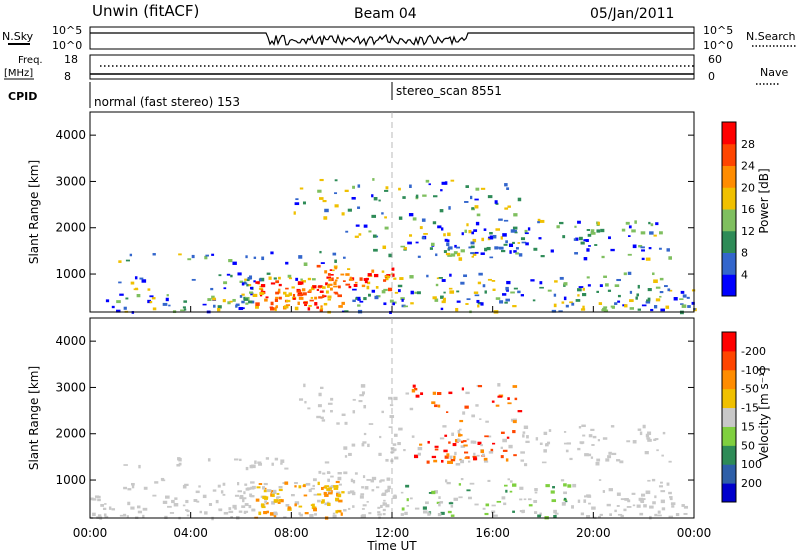 The height and width of the screenshot is (554, 800). What do you see at coordinates (748, 209) in the screenshot?
I see `colorbar-tick-label: 16` at bounding box center [748, 209].